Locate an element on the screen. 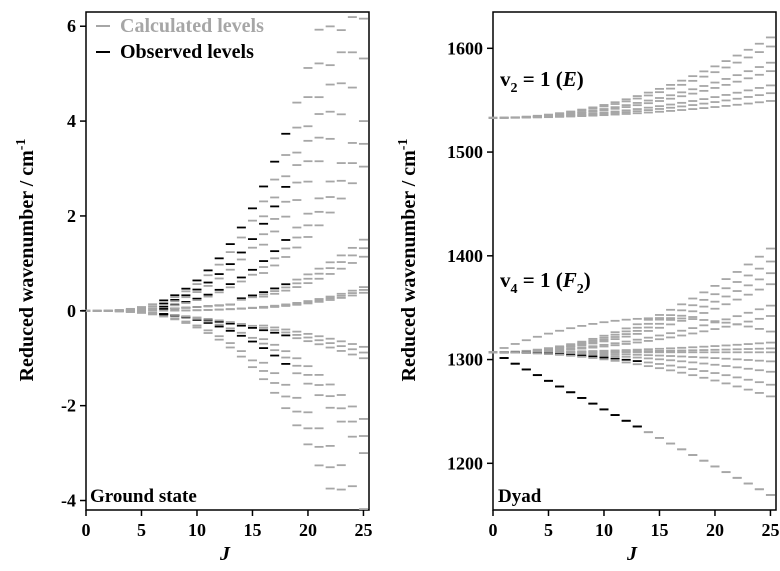 This screenshot has height=571, width=780. left-y-tick-label: 4 is located at coordinates (71, 121).